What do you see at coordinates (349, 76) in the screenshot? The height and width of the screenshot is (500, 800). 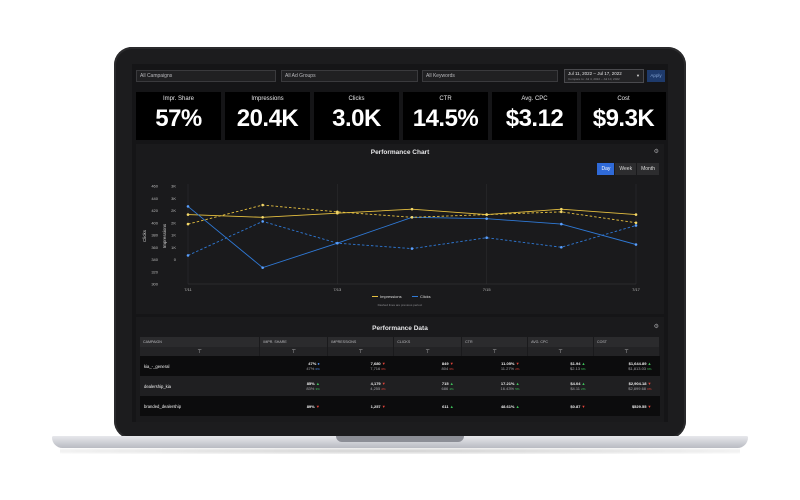 I see `ad-group-filter: All Ad Groups` at bounding box center [349, 76].